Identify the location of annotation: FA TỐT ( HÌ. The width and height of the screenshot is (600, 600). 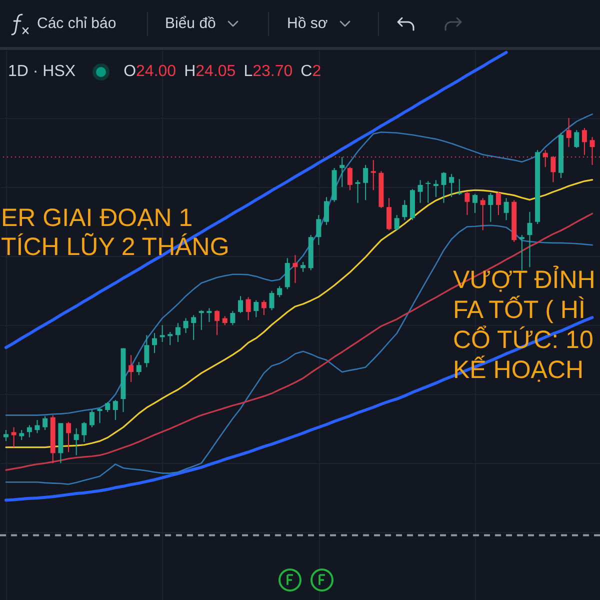
(519, 309).